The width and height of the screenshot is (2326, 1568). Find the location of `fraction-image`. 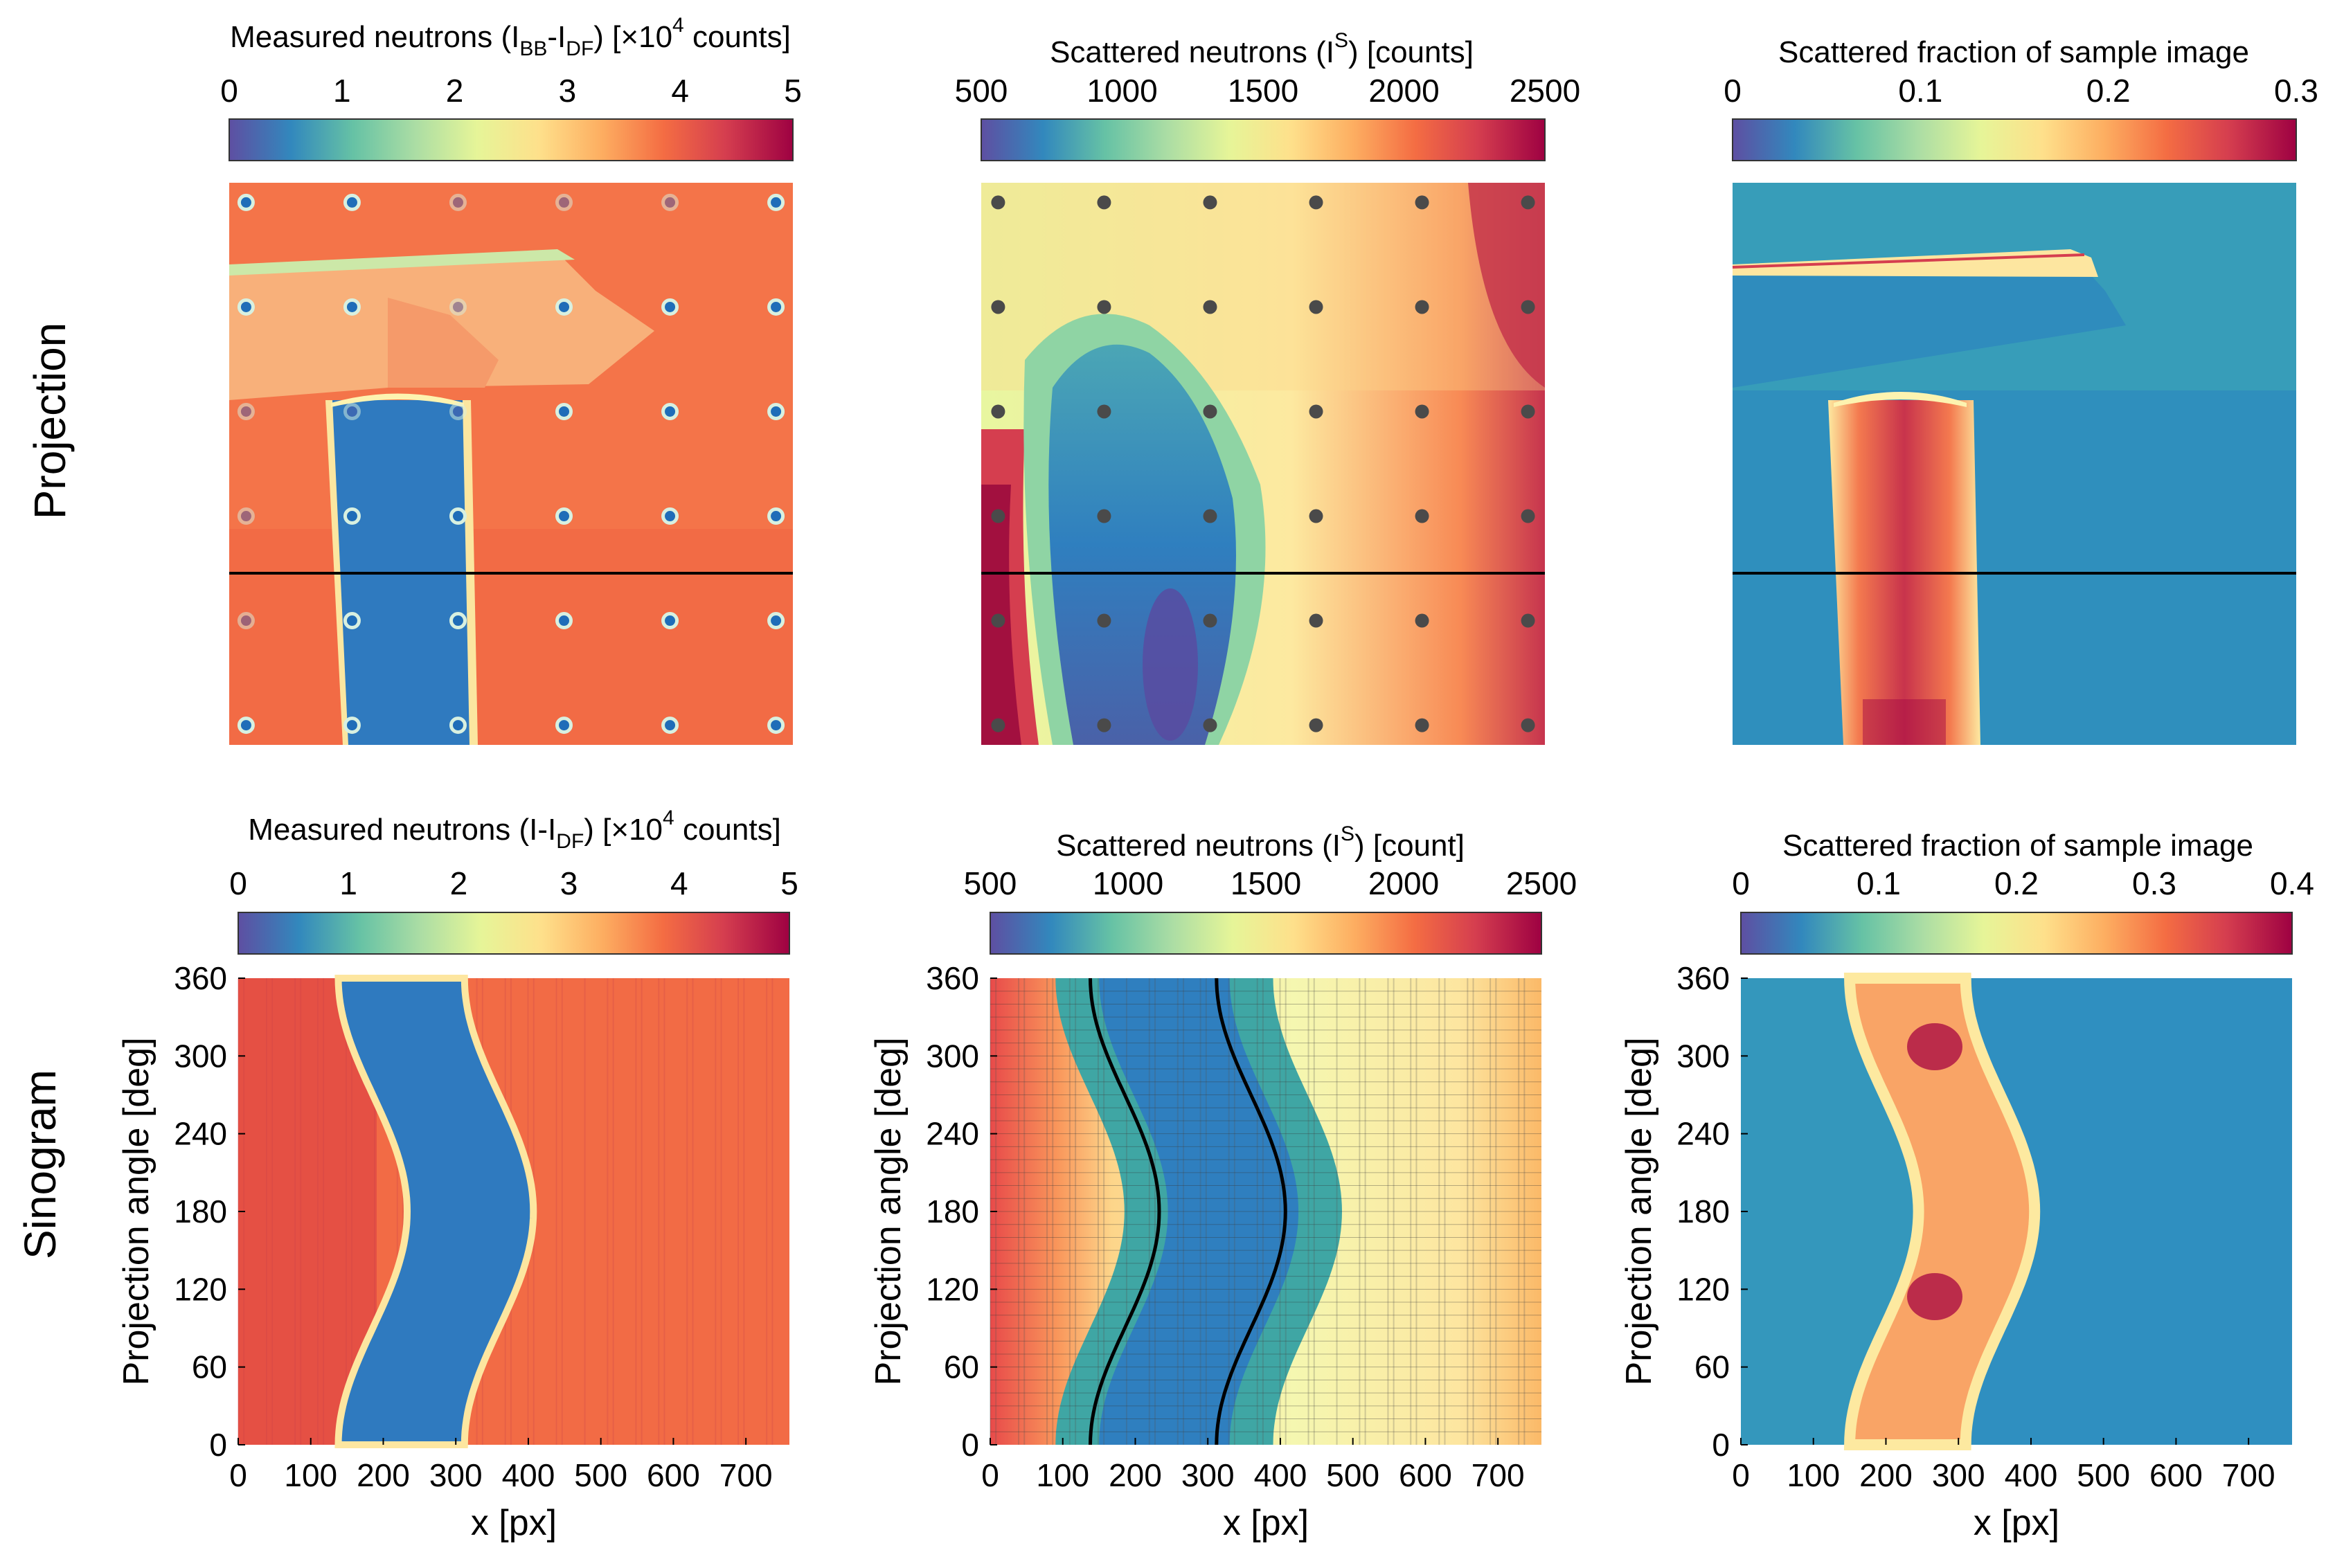

fraction-image is located at coordinates (2014, 464).